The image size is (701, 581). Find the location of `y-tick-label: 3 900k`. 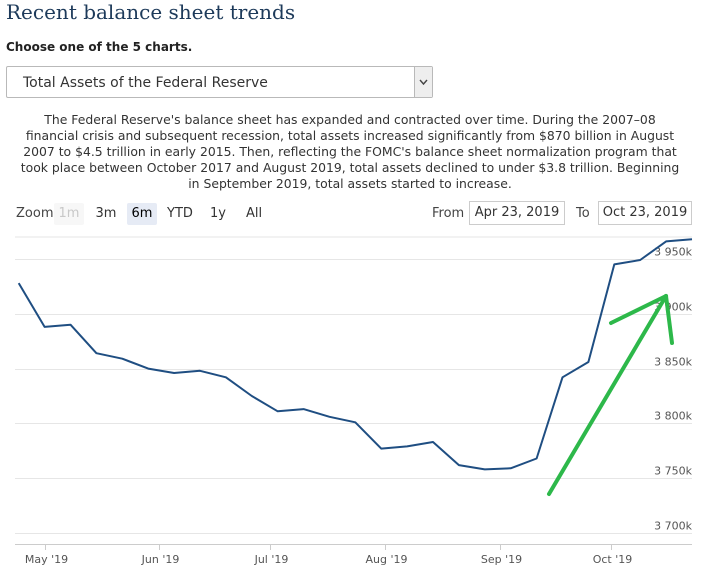

y-tick-label: 3 900k is located at coordinates (673, 307).